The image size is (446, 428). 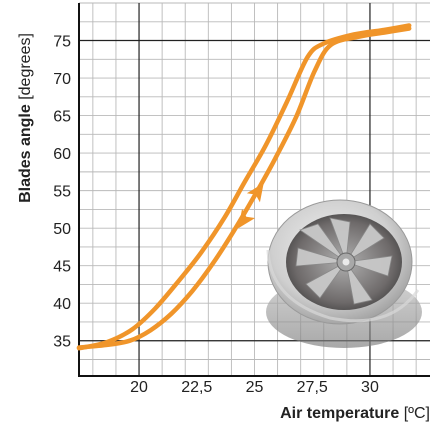 I want to click on y-tick-label: 55, so click(x=62, y=192).